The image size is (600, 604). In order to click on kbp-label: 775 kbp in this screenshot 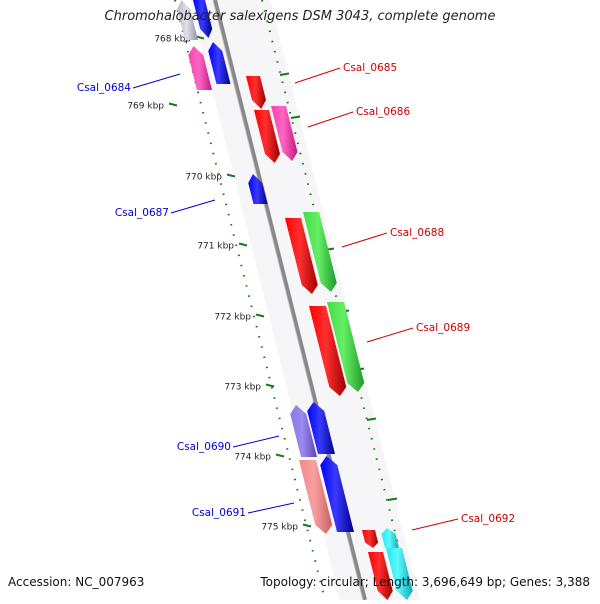, I will do `click(279, 528)`.